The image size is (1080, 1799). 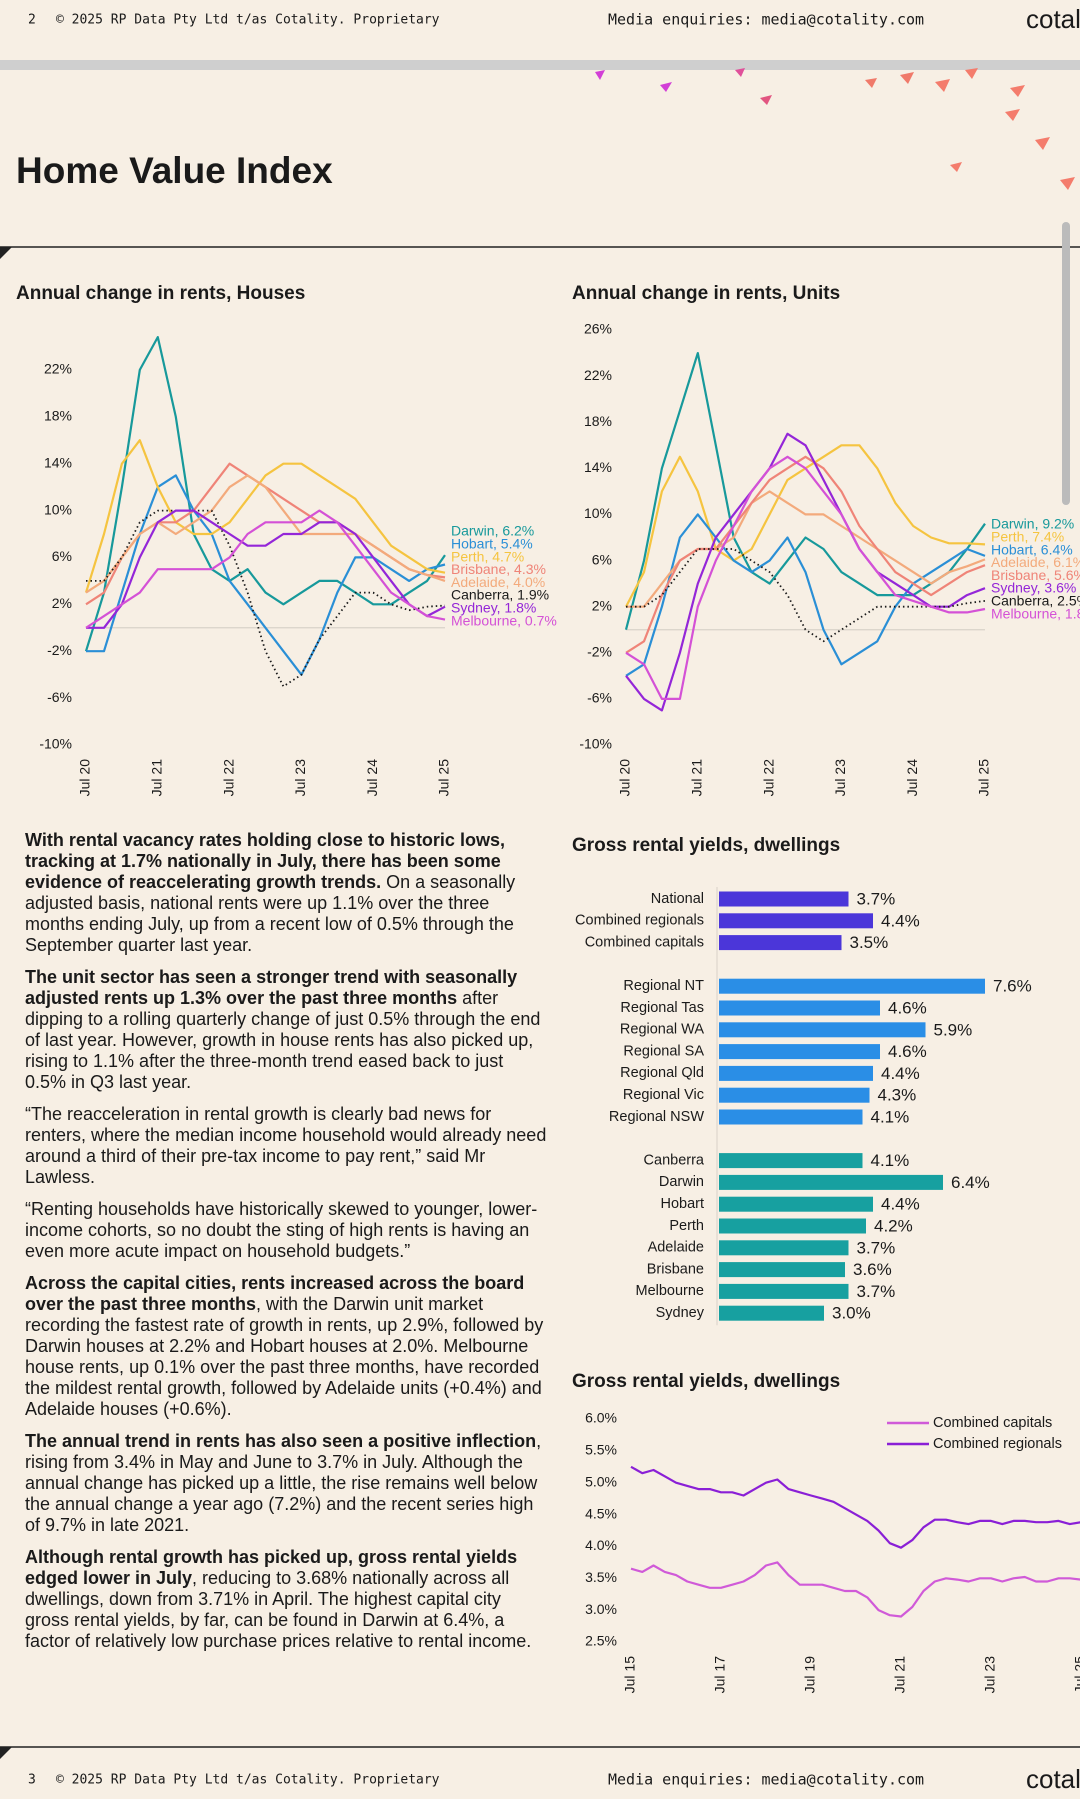 I want to click on x-tick-label: Jul 20, so click(x=625, y=778).